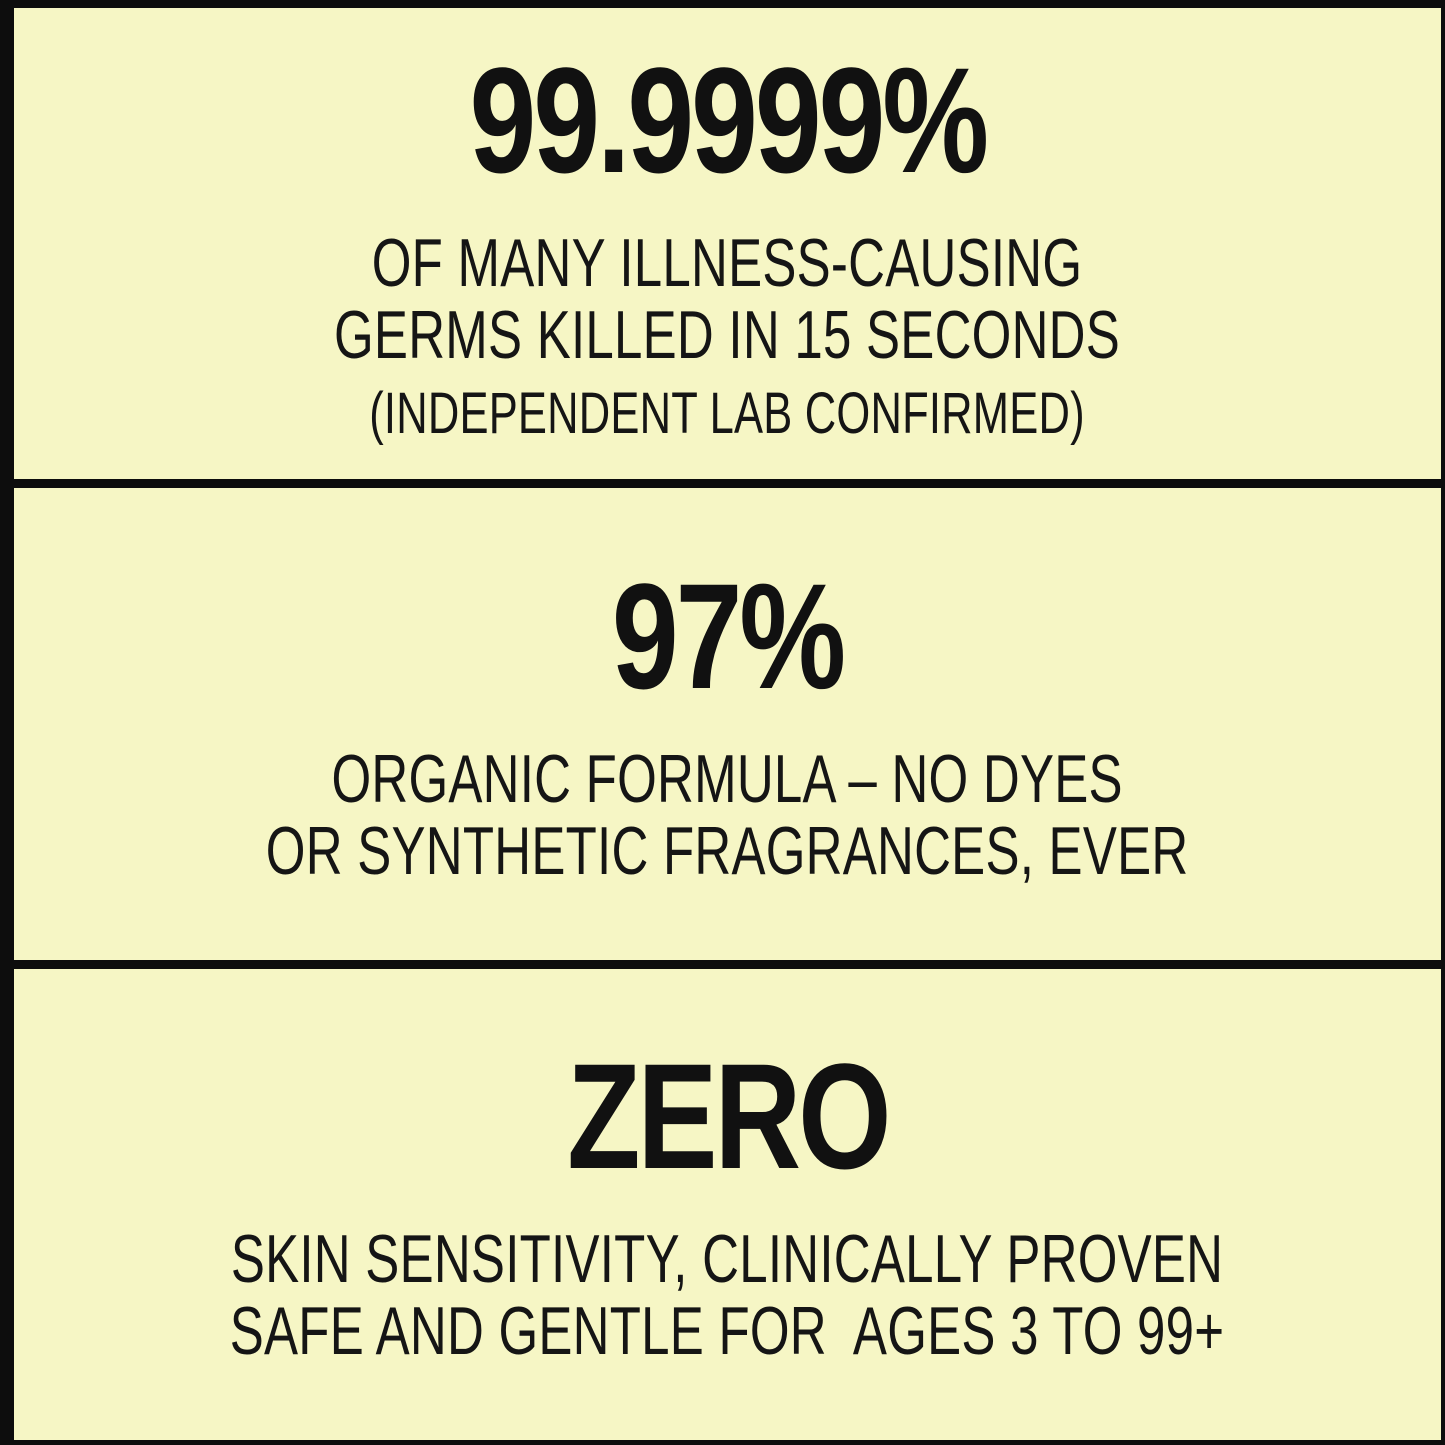  I want to click on stat-description-line: GERMS KILLED IN 15 SECONDS, so click(727, 334).